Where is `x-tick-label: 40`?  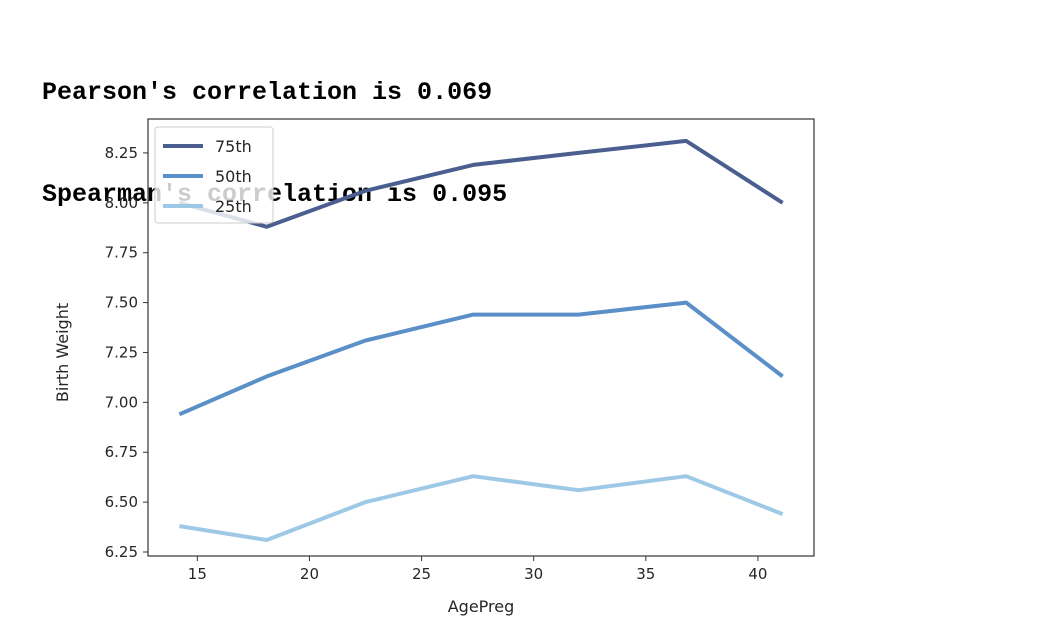 x-tick-label: 40 is located at coordinates (757, 574).